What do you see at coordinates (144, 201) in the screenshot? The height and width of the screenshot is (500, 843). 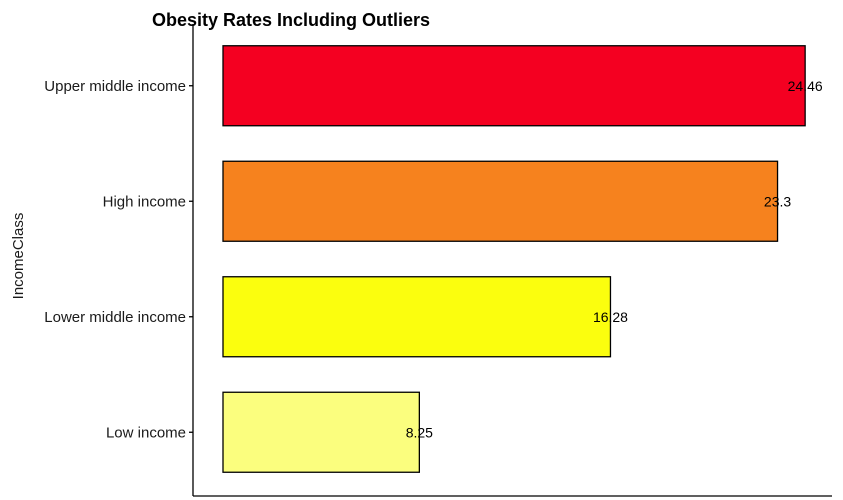 I see `y-tick-label-high-income: High income` at bounding box center [144, 201].